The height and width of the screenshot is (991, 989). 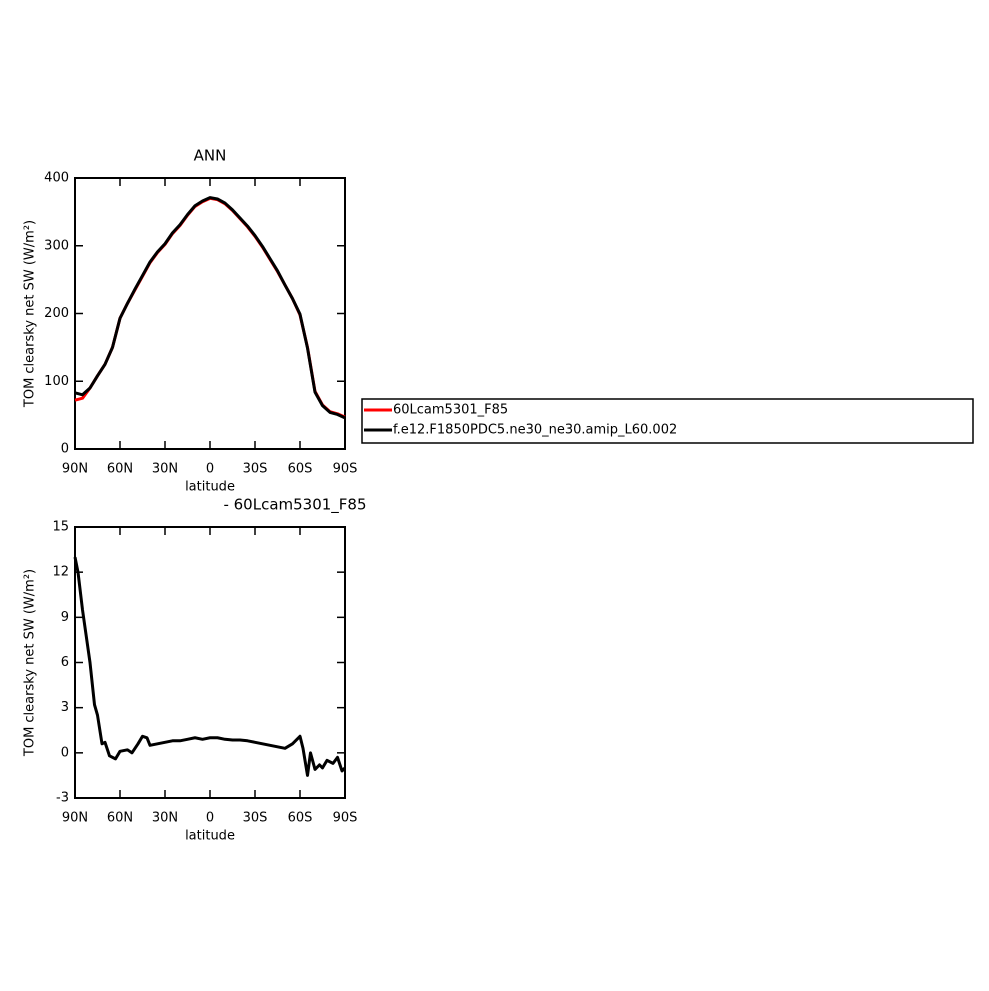 I want to click on y-tick-label: 300, so click(x=56, y=245).